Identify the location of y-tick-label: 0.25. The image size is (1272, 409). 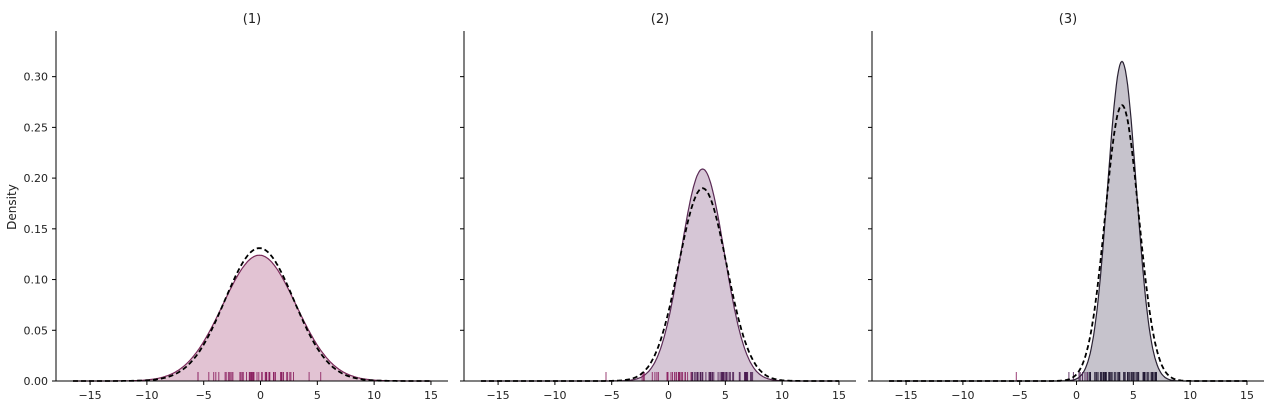
(36, 127).